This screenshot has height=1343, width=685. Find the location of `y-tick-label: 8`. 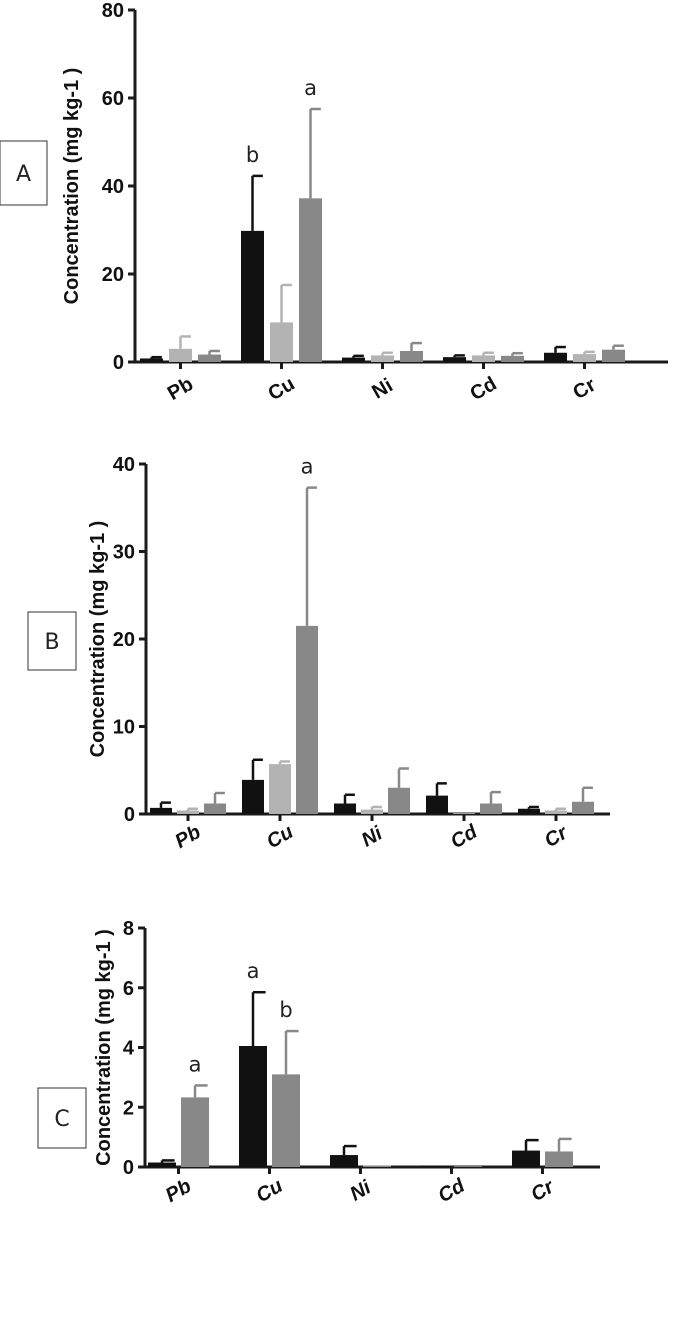

y-tick-label: 8 is located at coordinates (128, 929).